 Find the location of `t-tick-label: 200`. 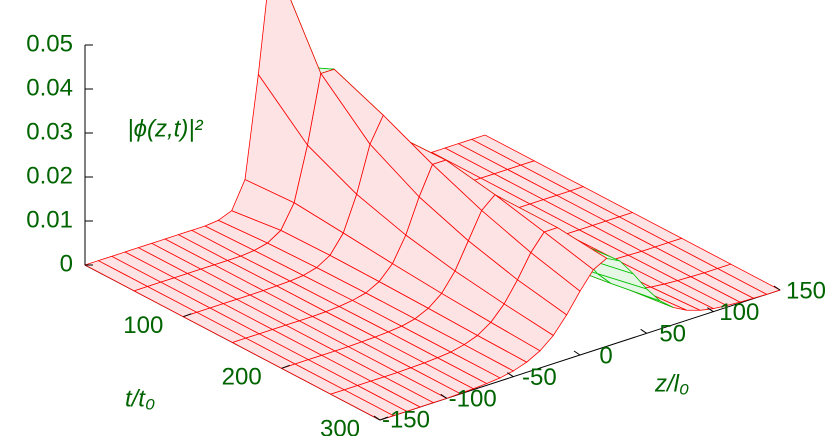

t-tick-label: 200 is located at coordinates (242, 377).